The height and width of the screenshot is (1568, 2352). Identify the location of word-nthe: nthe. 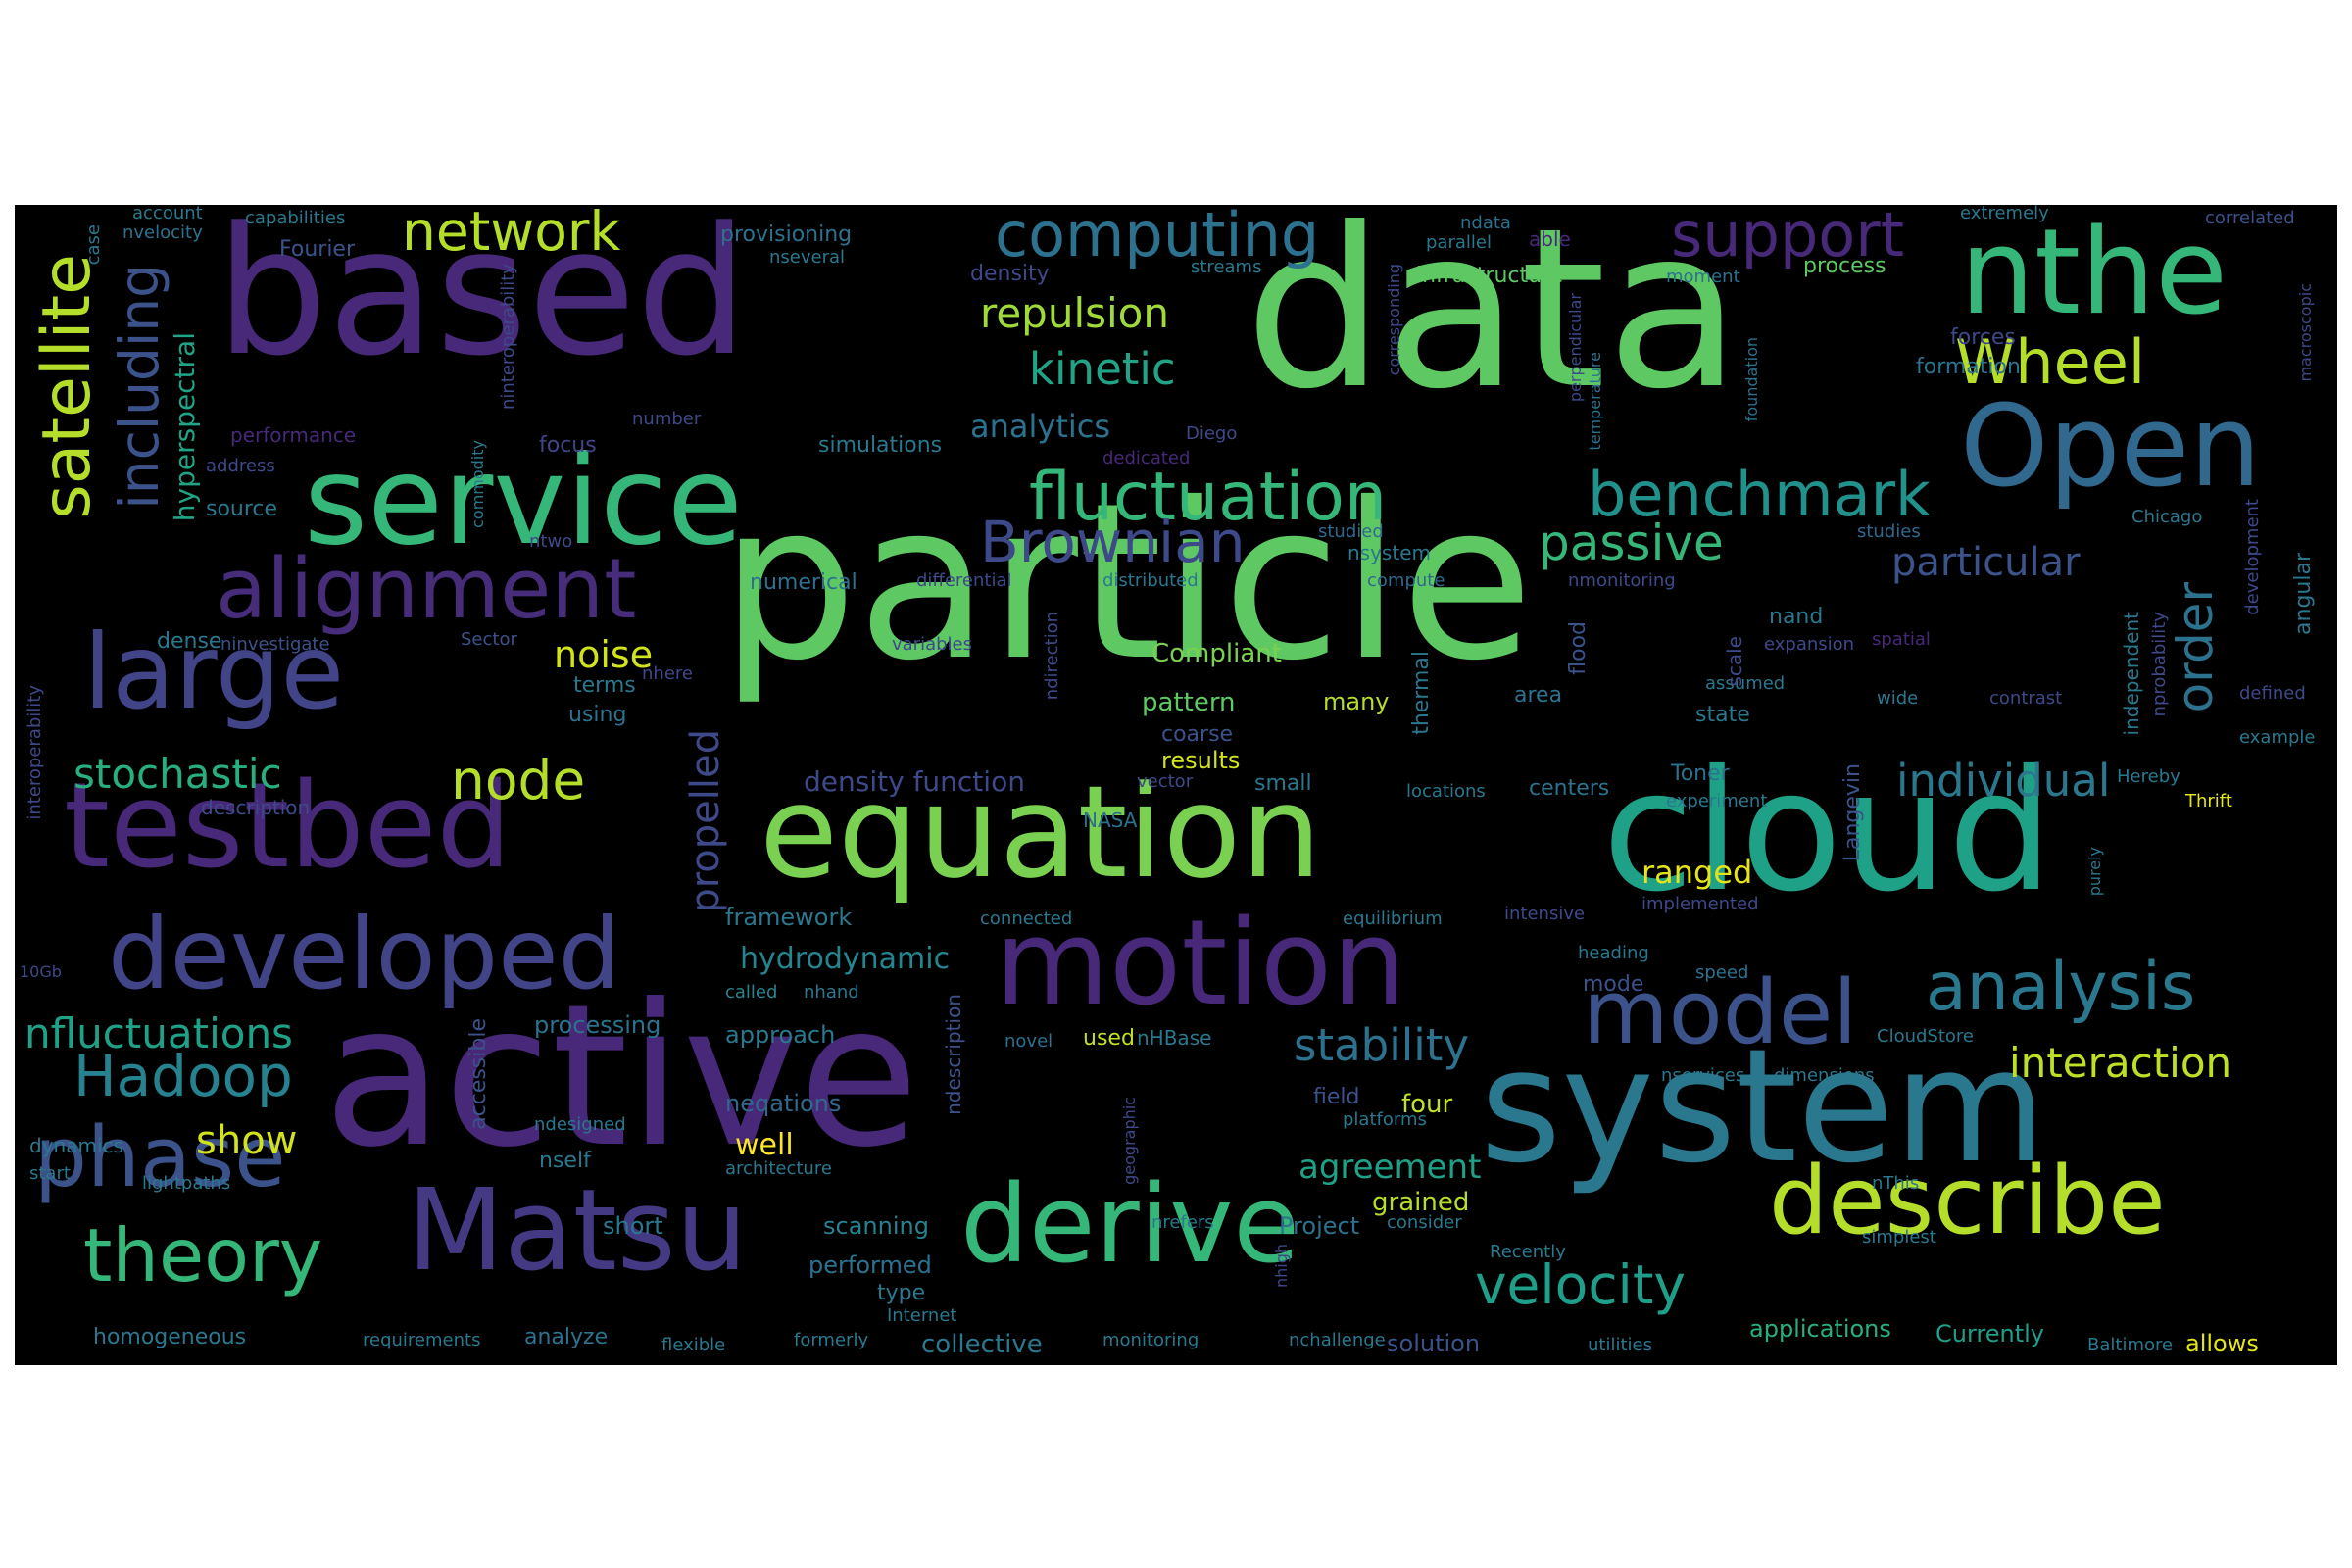
(2094, 273).